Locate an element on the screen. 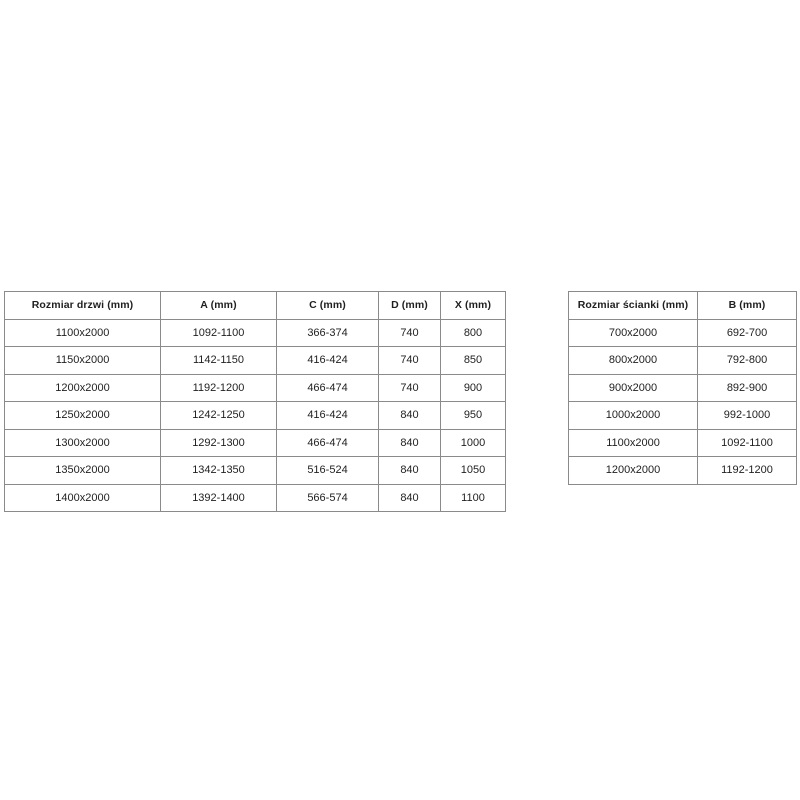  cell-a: 1142-1150 is located at coordinates (218, 360).